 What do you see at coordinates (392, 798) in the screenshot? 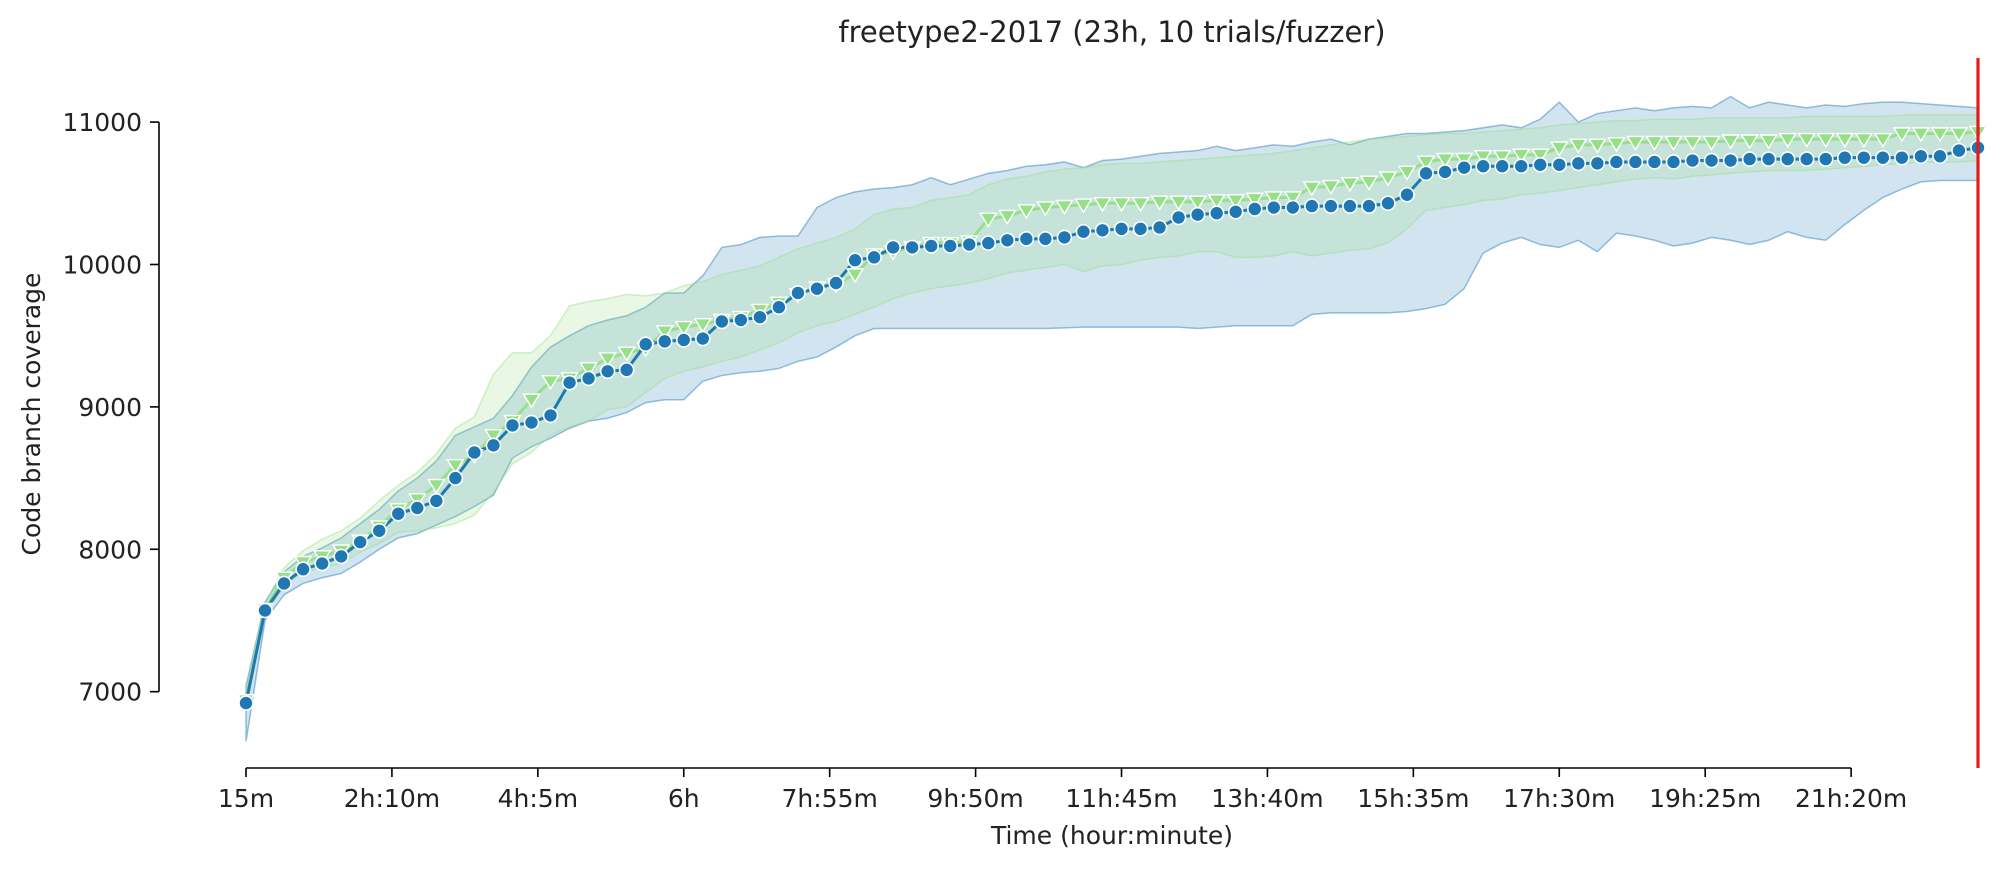
I see `x-tick-label: 2h:10m` at bounding box center [392, 798].